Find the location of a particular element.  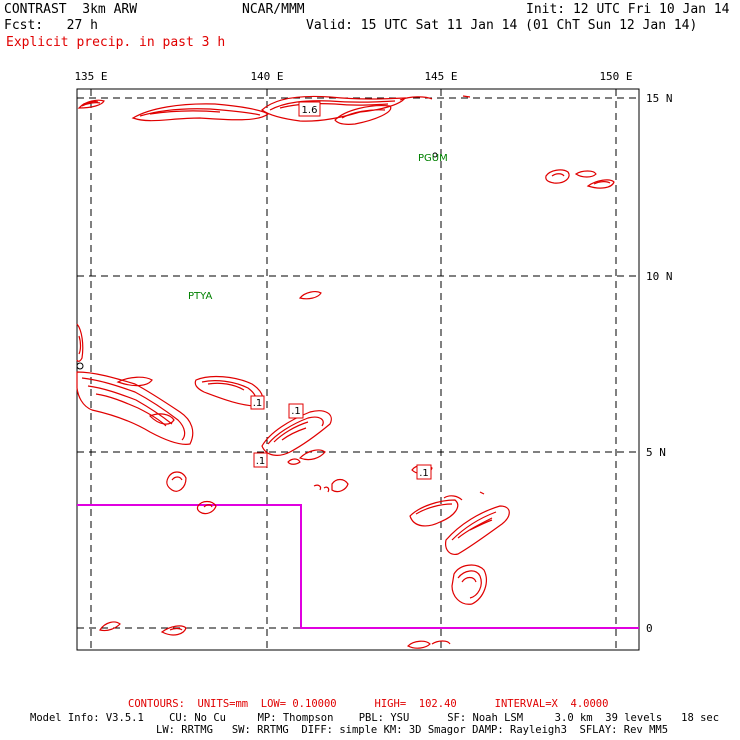

lat-label-5n: 5 N is located at coordinates (656, 452).